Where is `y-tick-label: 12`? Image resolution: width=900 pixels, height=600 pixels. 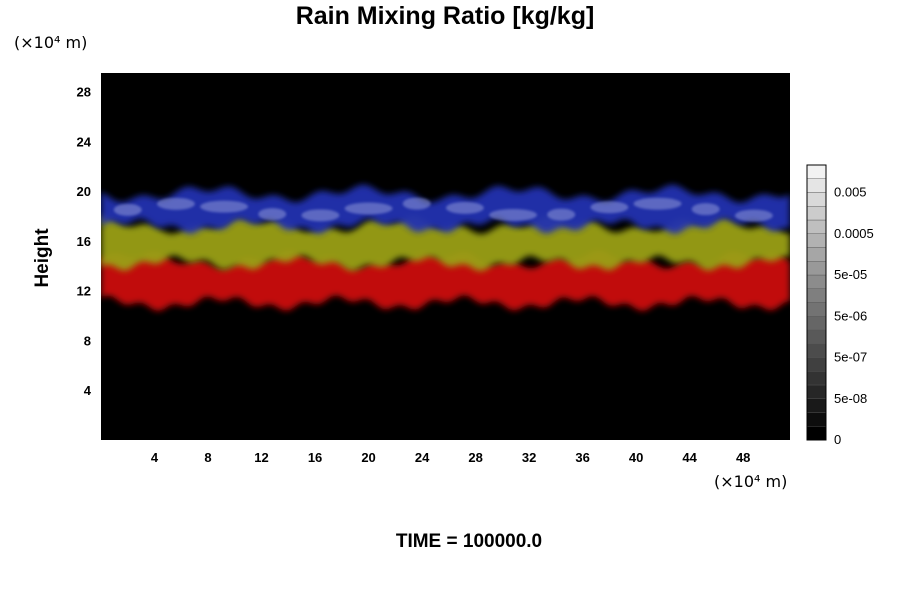
y-tick-label: 12 is located at coordinates (84, 291).